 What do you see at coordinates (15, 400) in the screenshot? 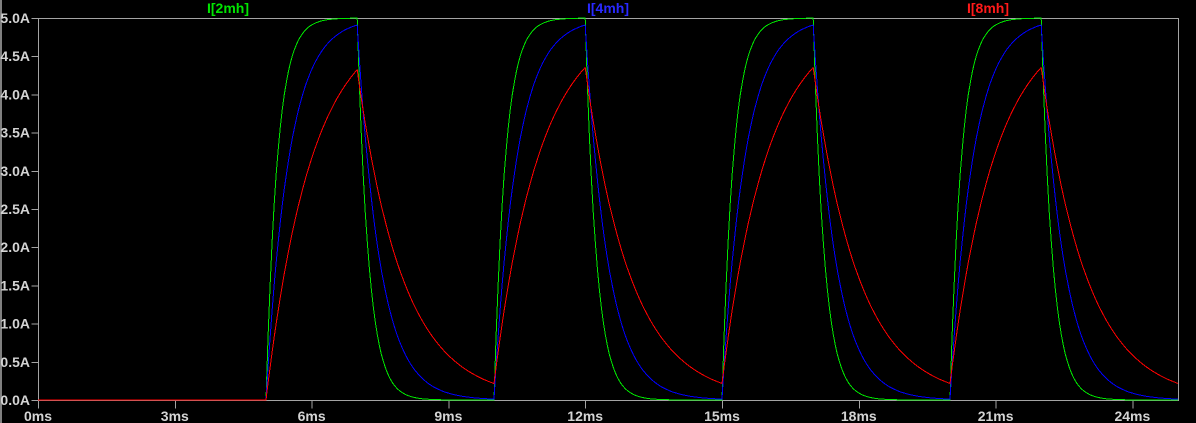
I see `svg-text: 0.0A` at bounding box center [15, 400].